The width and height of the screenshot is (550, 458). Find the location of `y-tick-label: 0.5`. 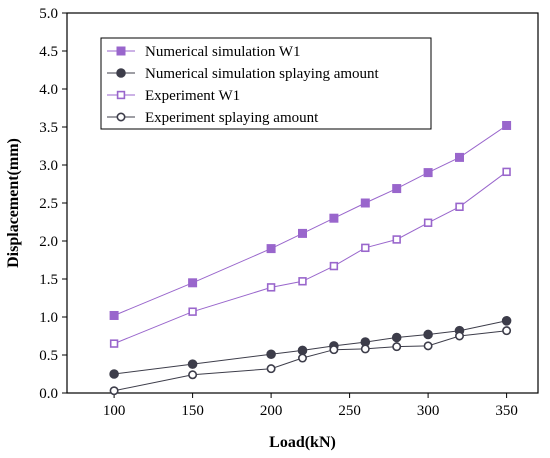

y-tick-label: 0.5 is located at coordinates (48, 356).